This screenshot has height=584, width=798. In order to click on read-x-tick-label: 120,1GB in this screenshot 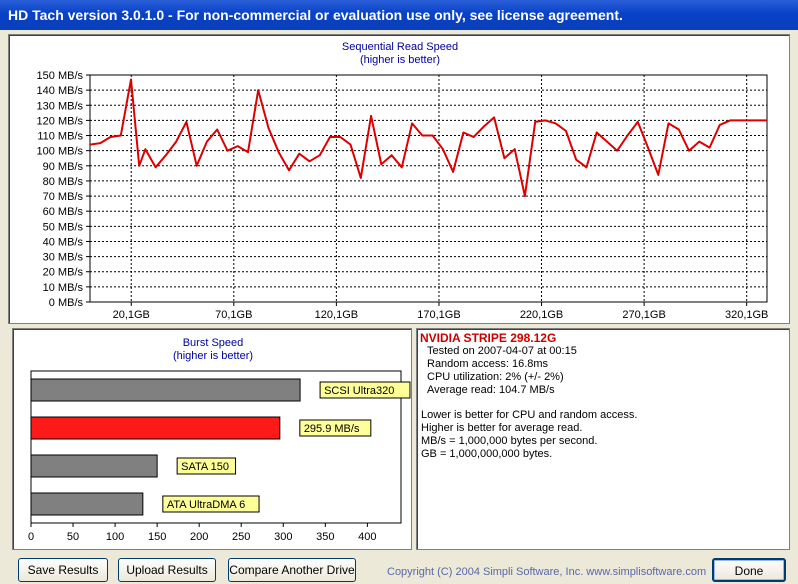, I will do `click(336, 315)`.